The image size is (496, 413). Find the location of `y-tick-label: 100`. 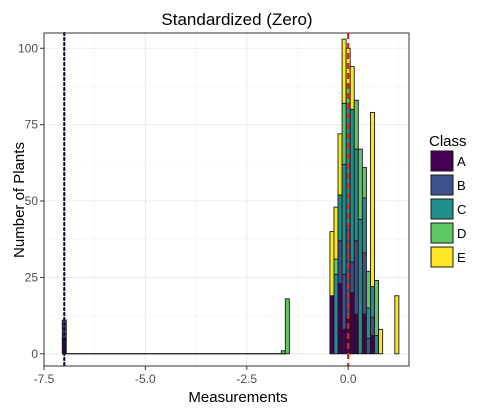

y-tick-label: 100 is located at coordinates (28, 48).